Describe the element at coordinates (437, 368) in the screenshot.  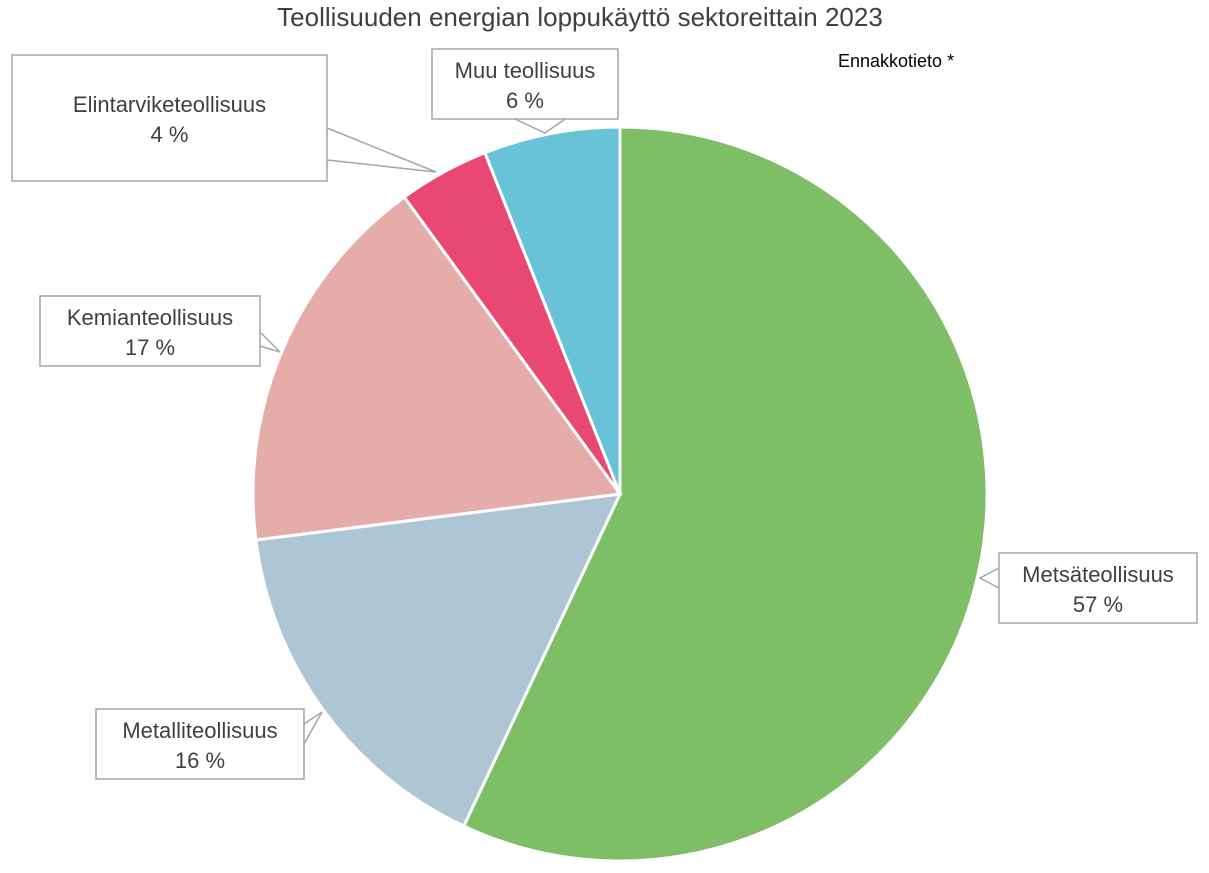
I see `pie-slice-kemianteollisuus` at that location.